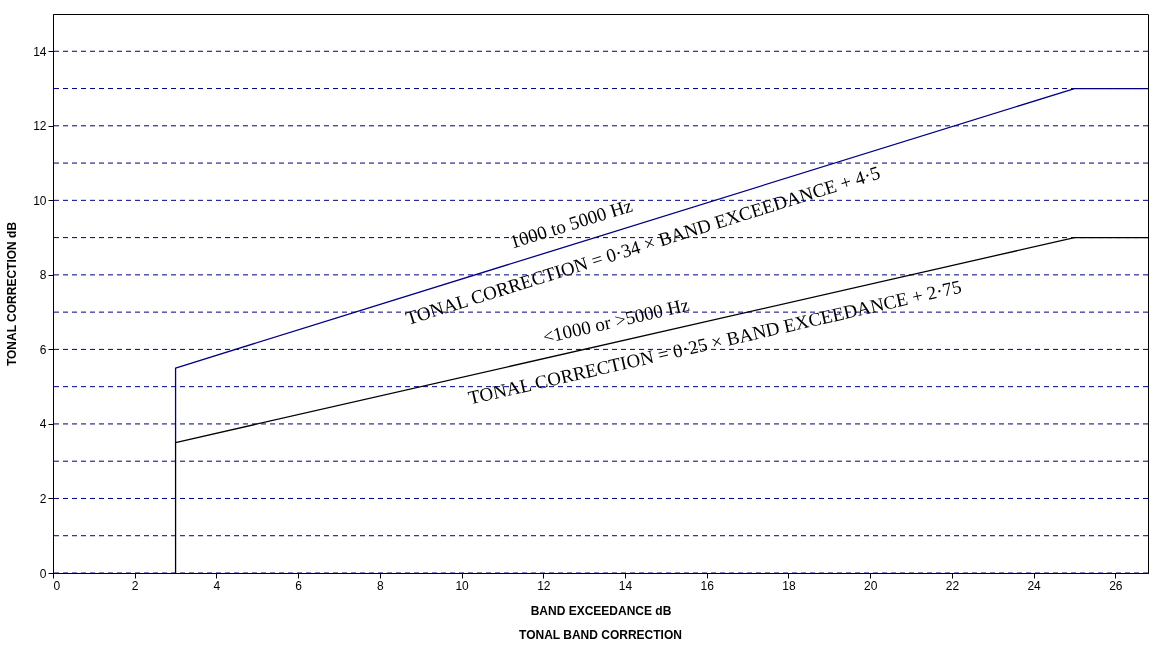 The height and width of the screenshot is (671, 1169). What do you see at coordinates (57, 585) in the screenshot?
I see `x-tick-label: 0` at bounding box center [57, 585].